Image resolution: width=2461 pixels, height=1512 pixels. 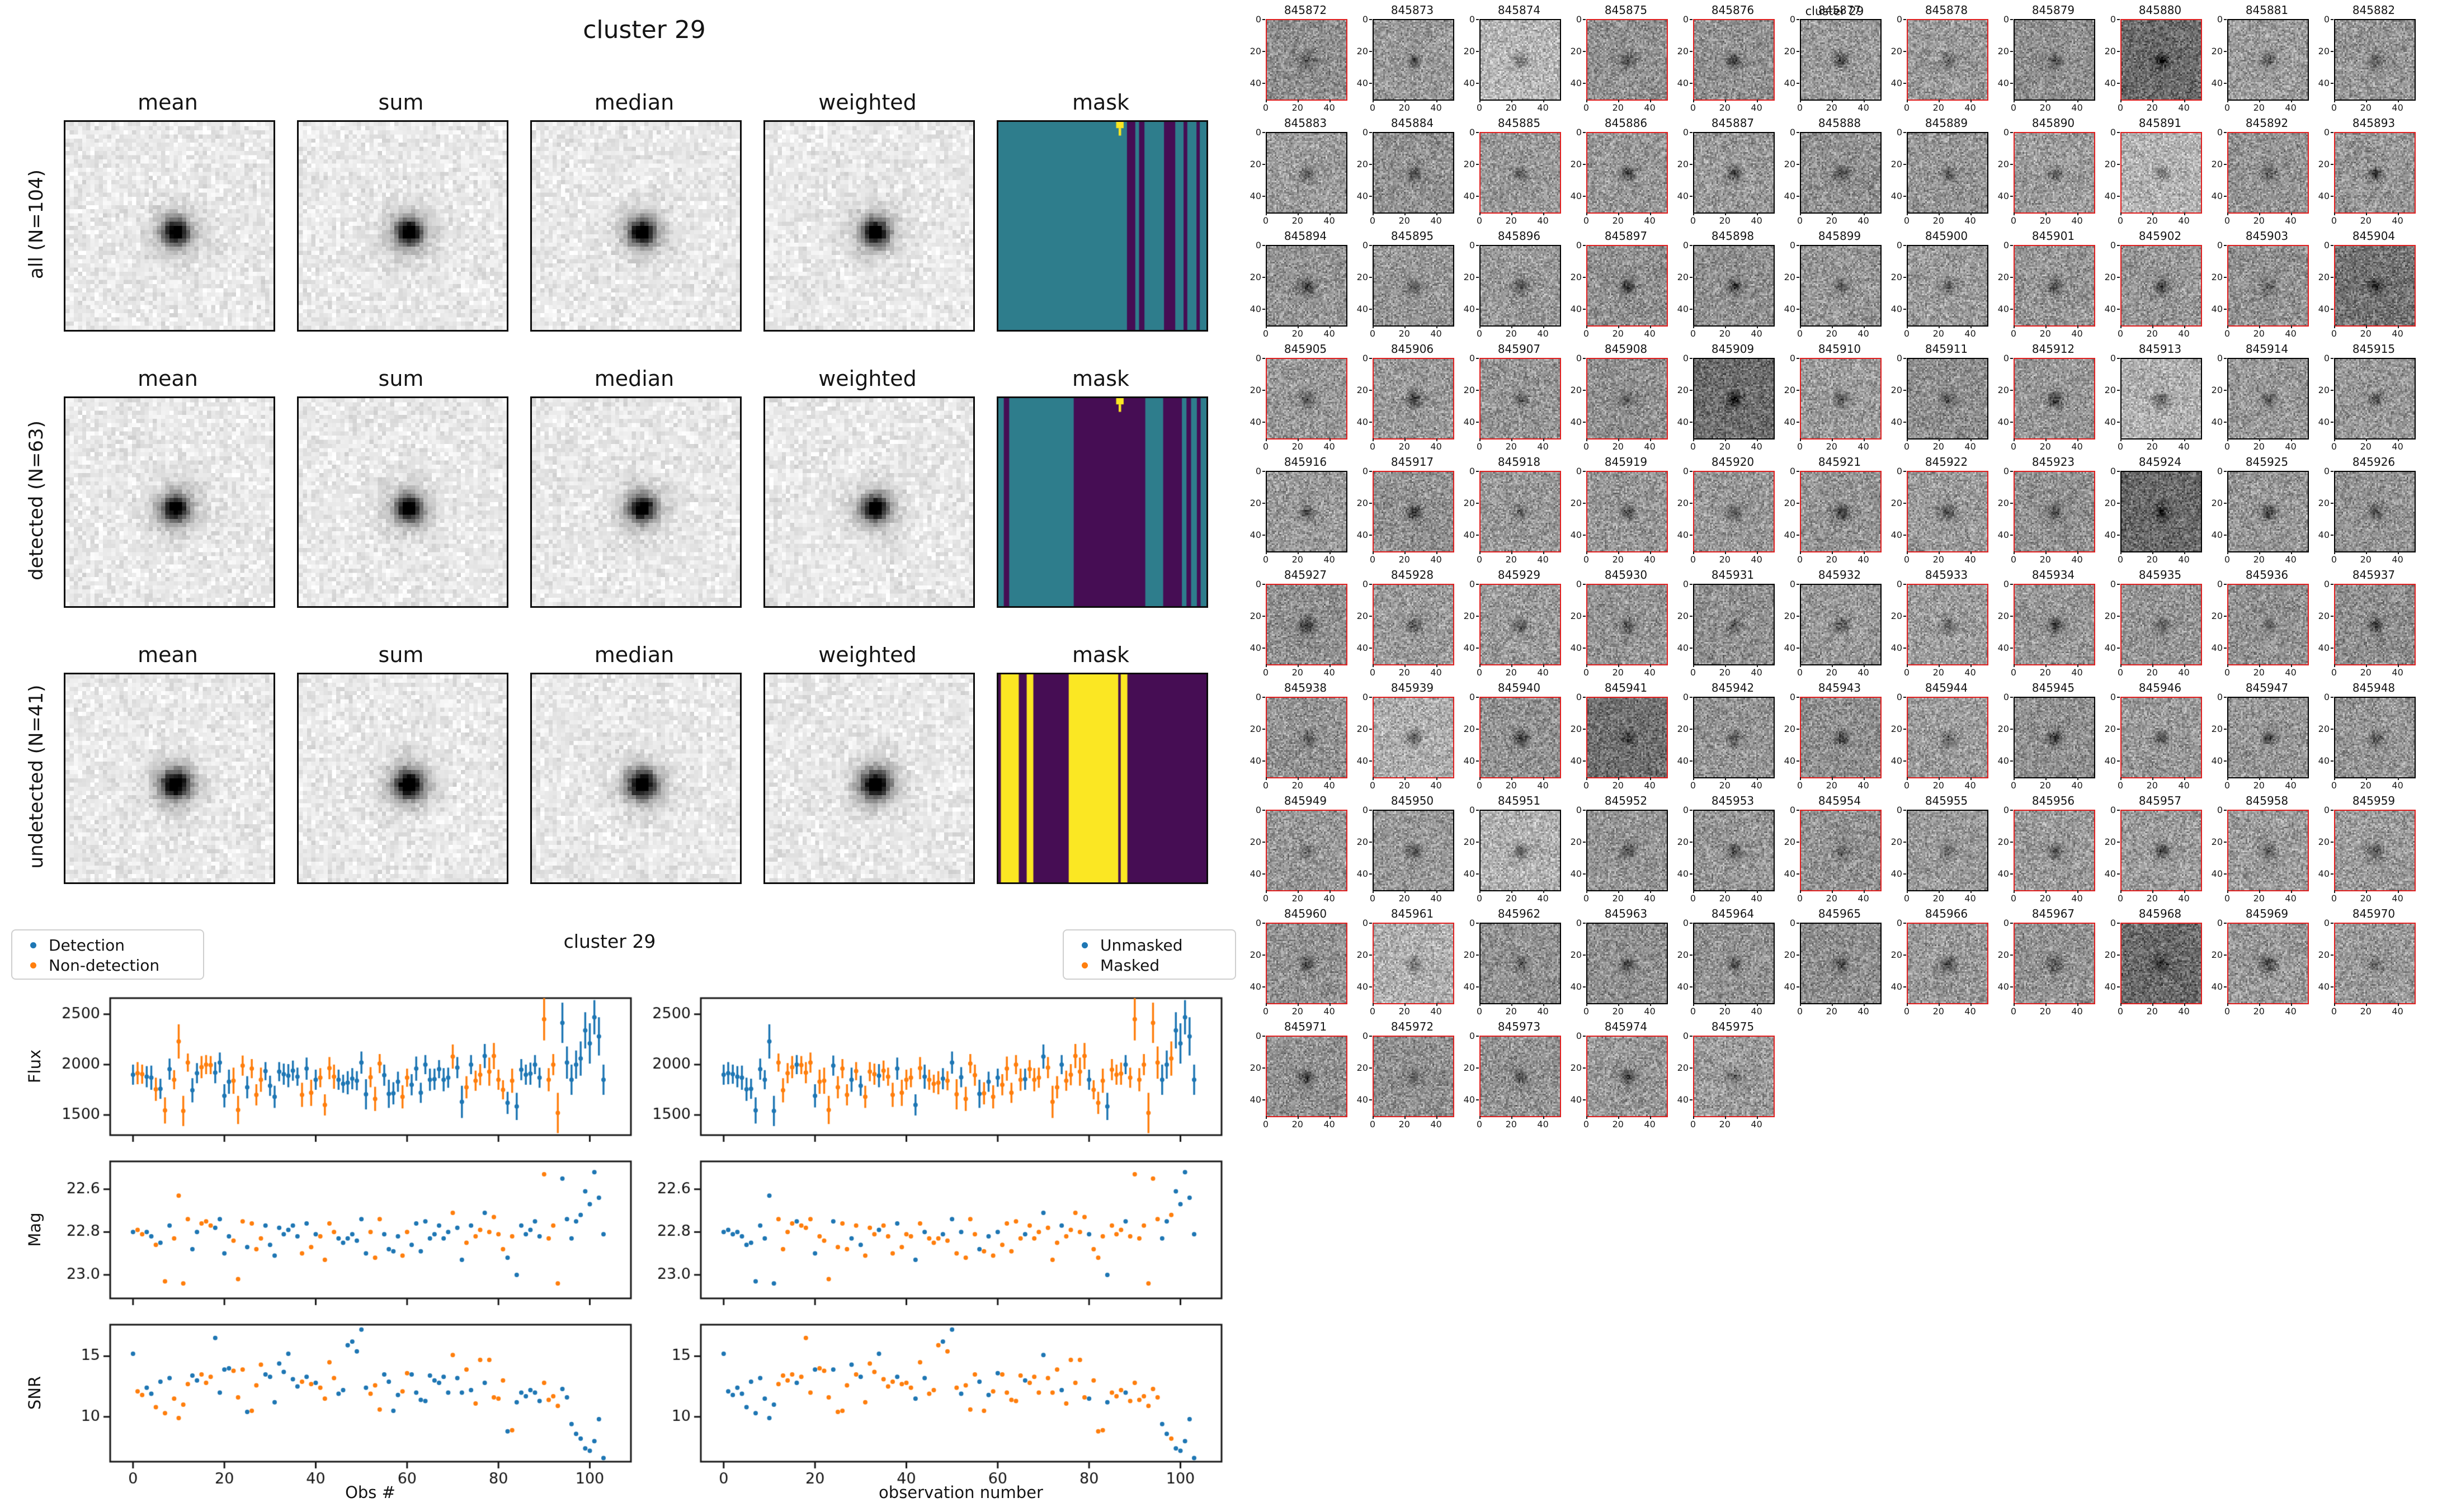 What do you see at coordinates (1733, 687) in the screenshot?
I see `thumbnail-label-845942: 845942` at bounding box center [1733, 687].